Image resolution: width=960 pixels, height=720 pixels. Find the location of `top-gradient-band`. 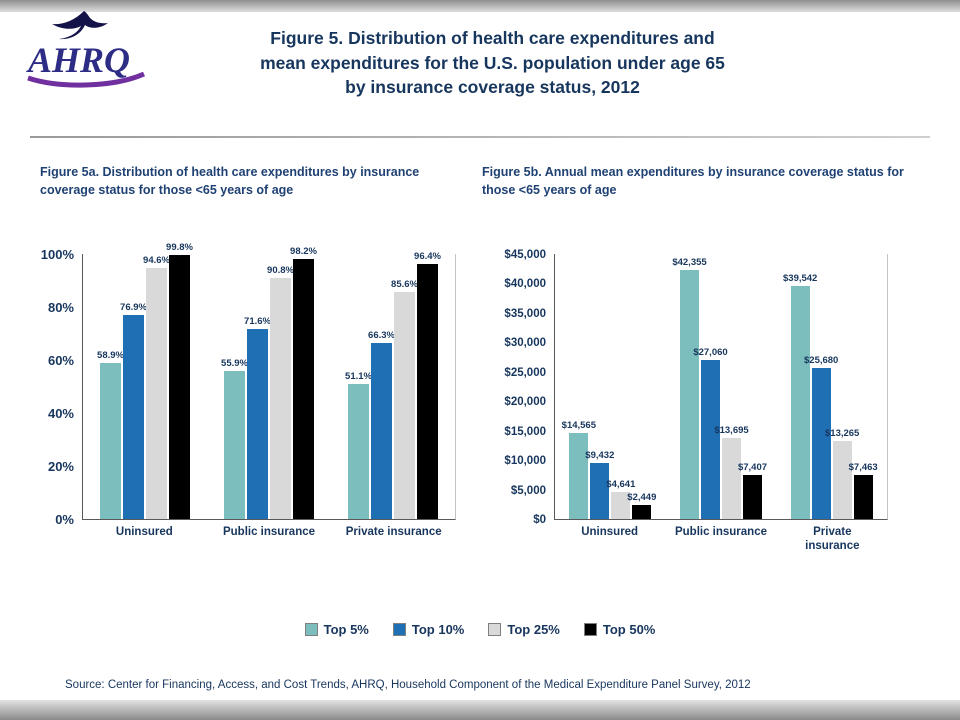

top-gradient-band is located at coordinates (480, 6).